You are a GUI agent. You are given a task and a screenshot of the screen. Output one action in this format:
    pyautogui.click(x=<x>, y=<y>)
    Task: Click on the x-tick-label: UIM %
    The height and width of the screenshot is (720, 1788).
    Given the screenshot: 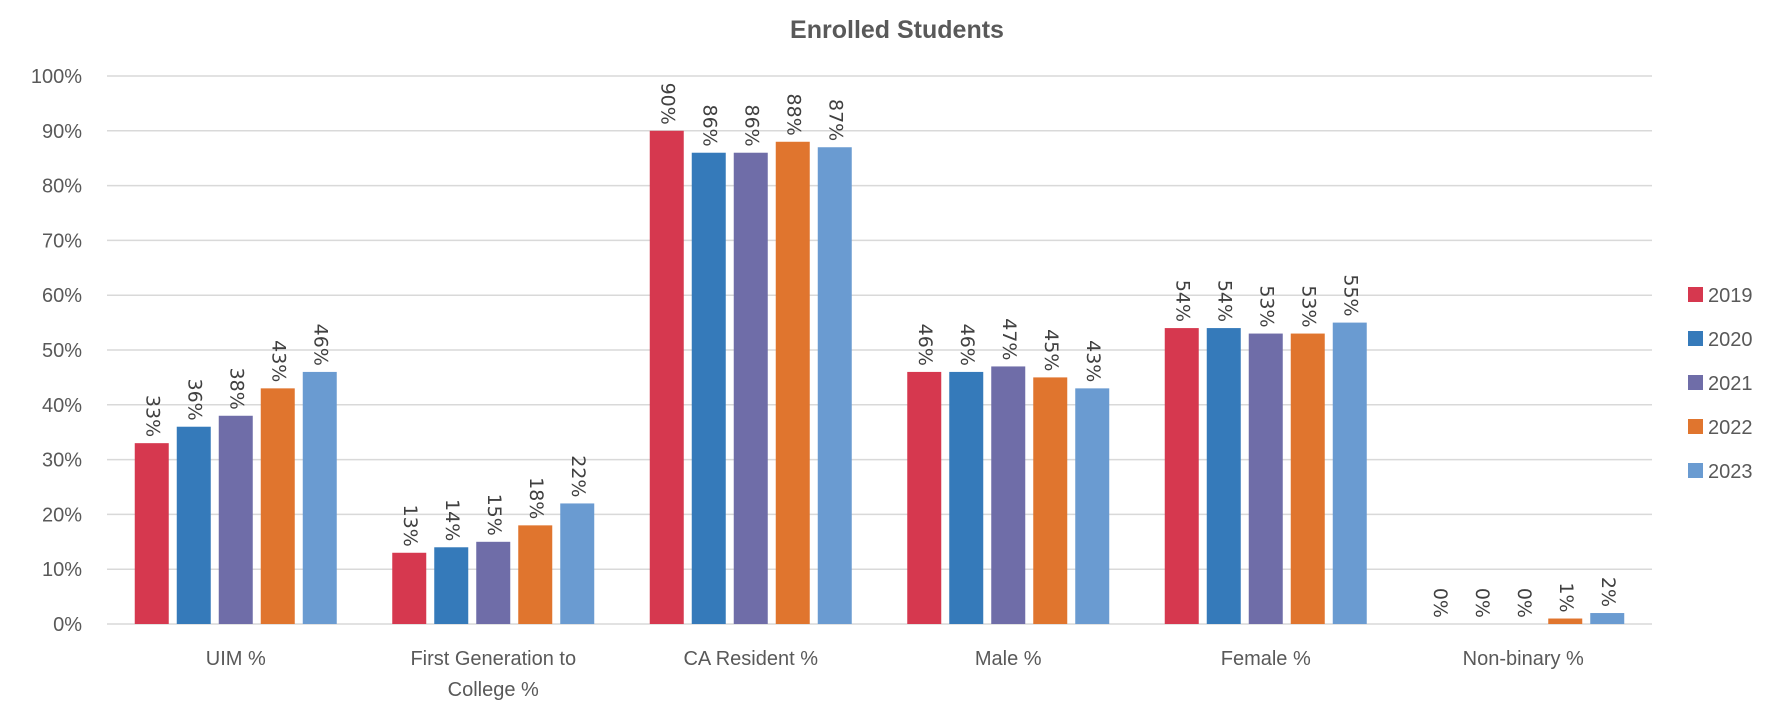 What is the action you would take?
    pyautogui.click(x=236, y=659)
    